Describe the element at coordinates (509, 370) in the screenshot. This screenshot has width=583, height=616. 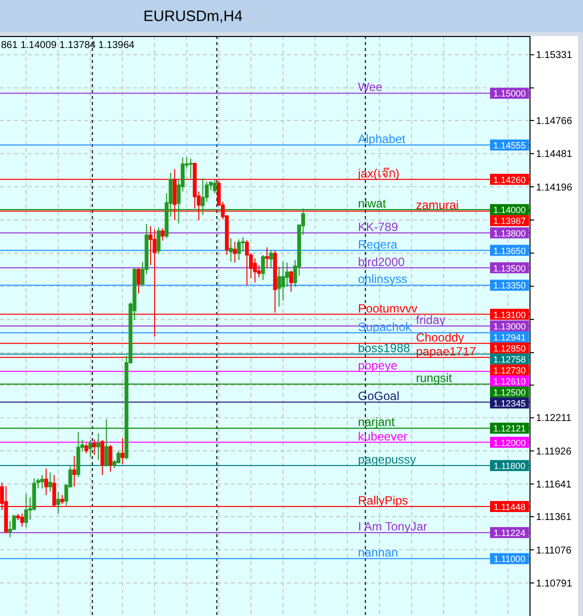
I see `annotation: 1.12730` at that location.